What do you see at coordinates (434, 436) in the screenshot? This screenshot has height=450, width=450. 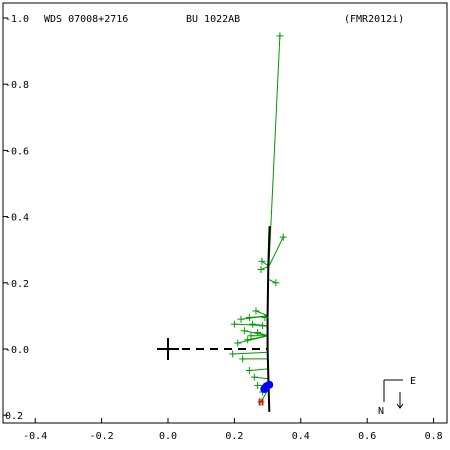 I see `x-tick-label: 0.8` at bounding box center [434, 436].